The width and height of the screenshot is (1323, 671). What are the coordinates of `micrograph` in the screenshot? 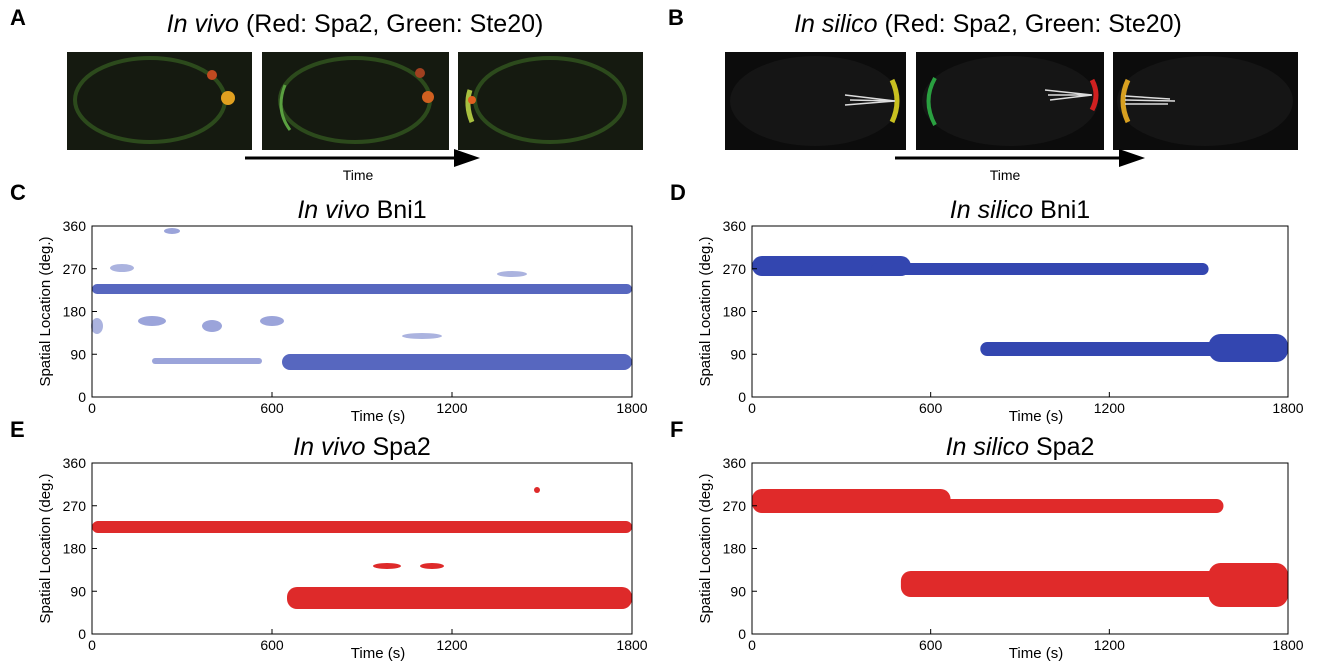 It's located at (355, 101).